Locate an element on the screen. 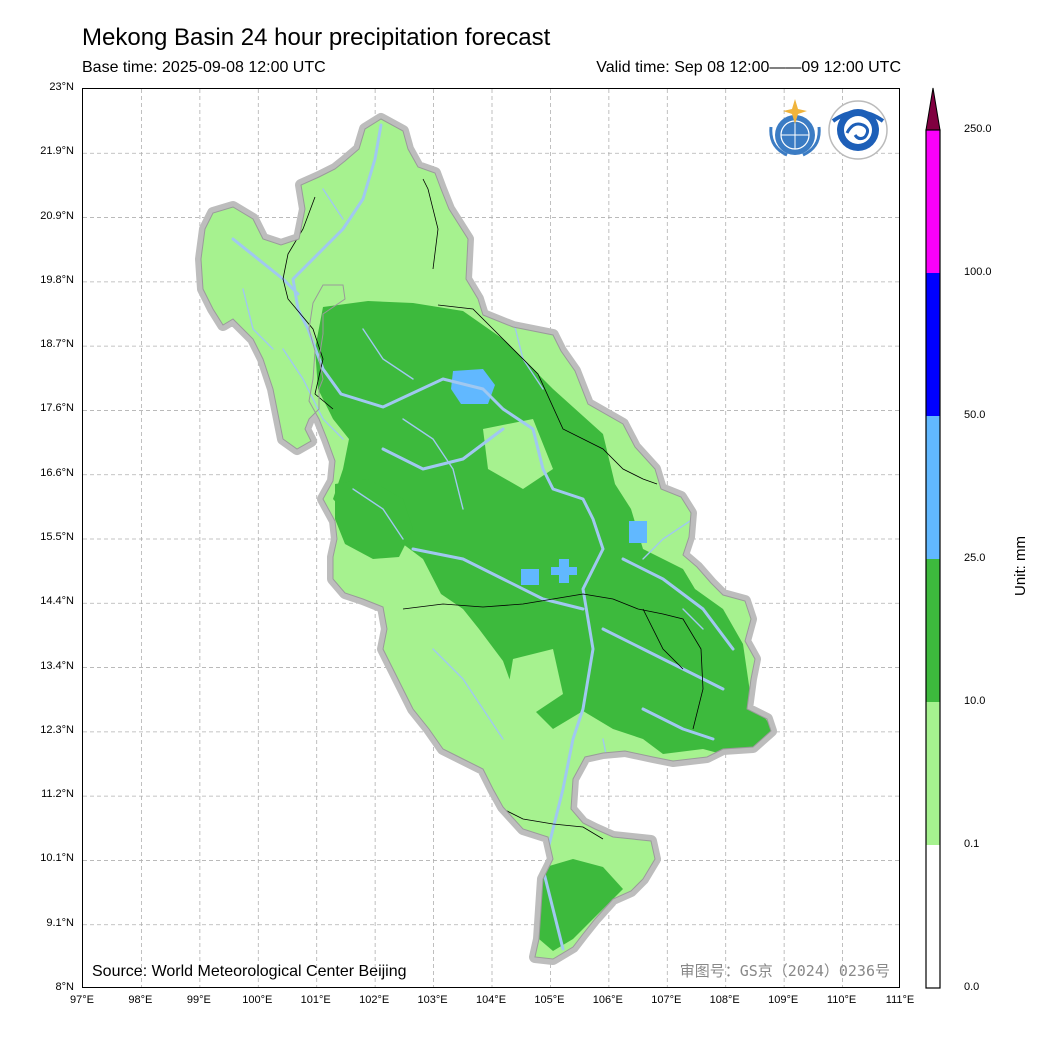  lat-tick-label: 18.7°N is located at coordinates (57, 344).